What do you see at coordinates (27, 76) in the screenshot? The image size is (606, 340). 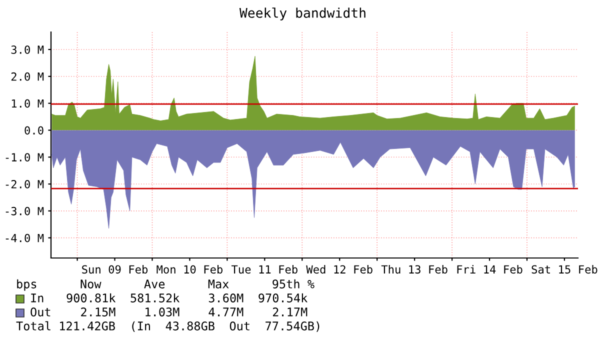 I see `y-tick-label: 2.0 M` at bounding box center [27, 76].